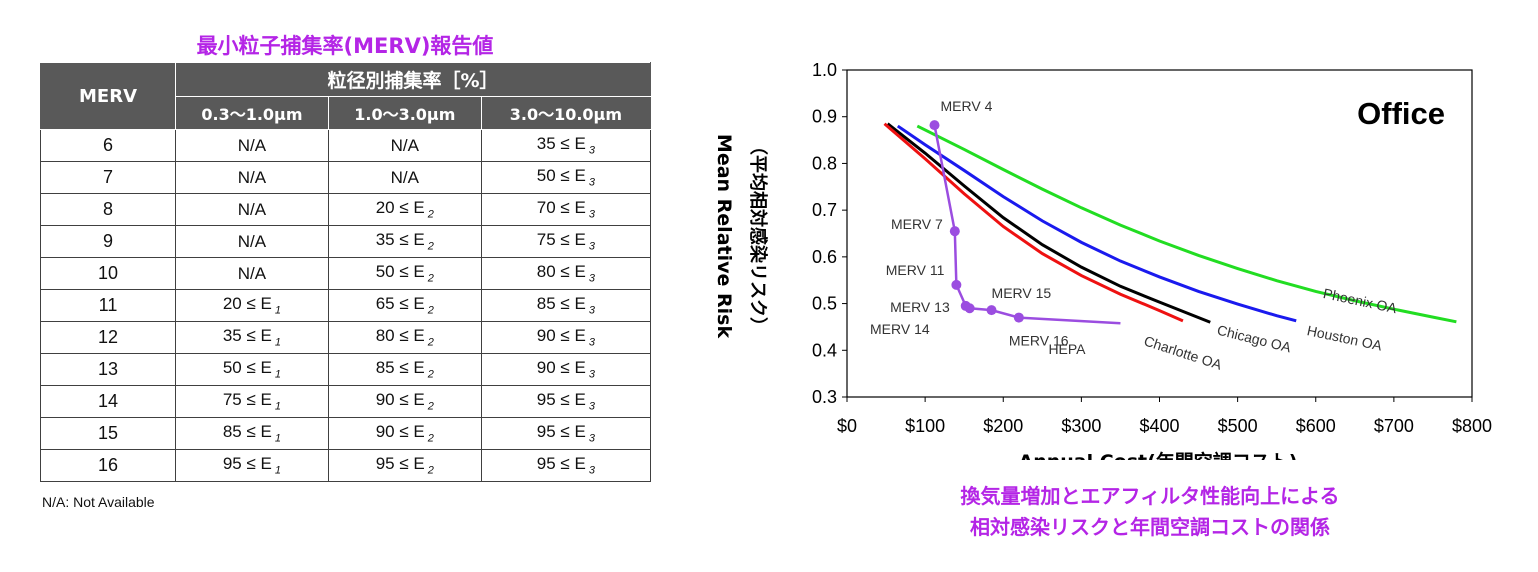  Describe the element at coordinates (1345, 338) in the screenshot. I see `series-label: Houston OA` at that location.